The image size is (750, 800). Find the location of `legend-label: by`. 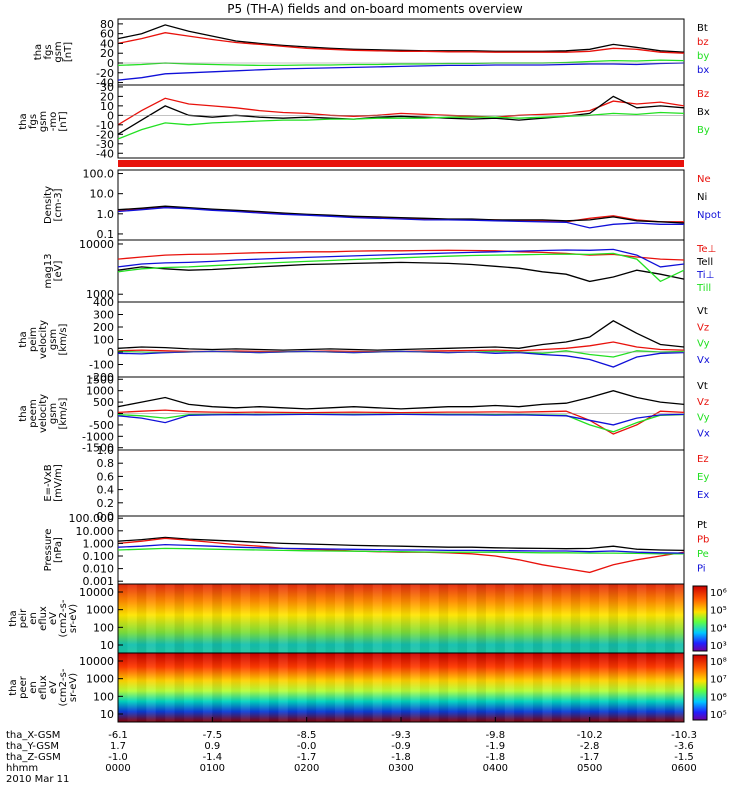

legend-label: by is located at coordinates (703, 56).